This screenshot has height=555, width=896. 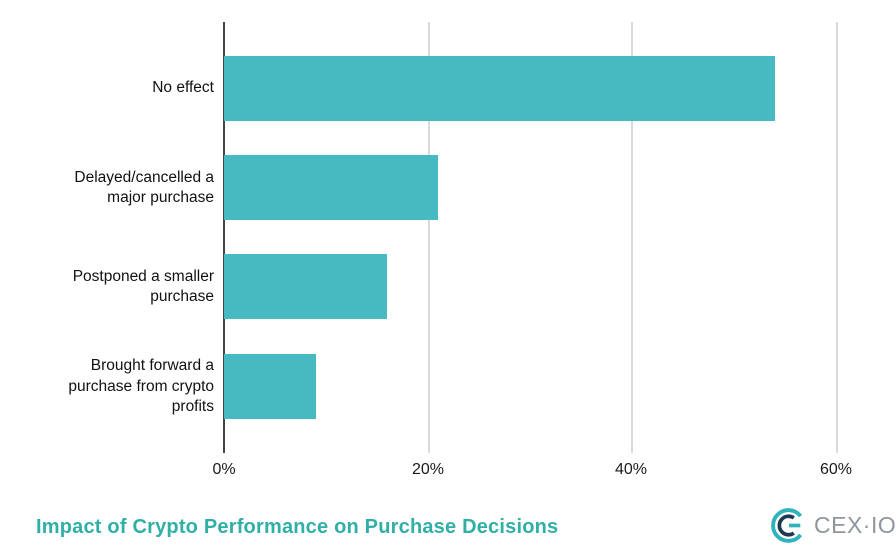 What do you see at coordinates (143, 286) in the screenshot?
I see `category-label-postponed-smaller: Postponed a smaller purchase` at bounding box center [143, 286].